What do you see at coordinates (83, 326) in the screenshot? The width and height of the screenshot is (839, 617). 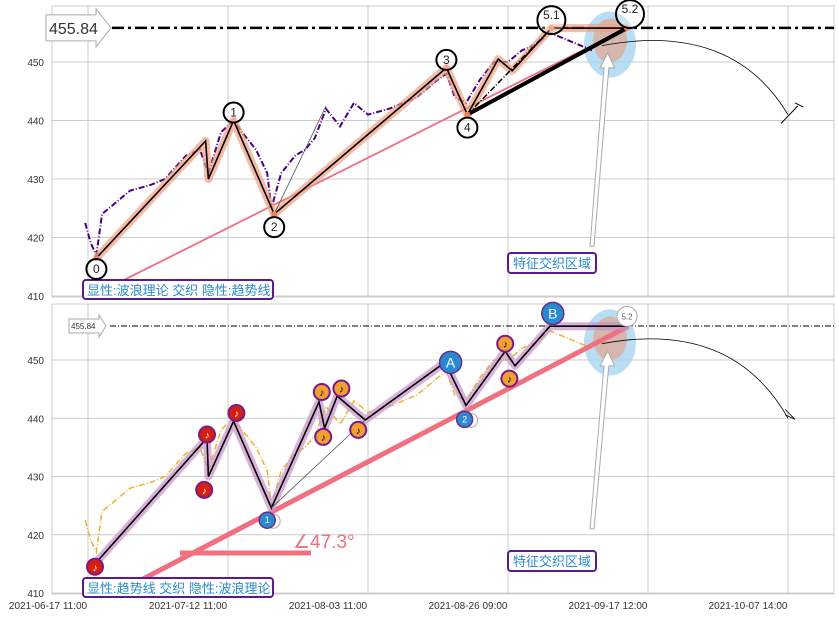 I see `bottom-price-level-label: 455.84` at bounding box center [83, 326].